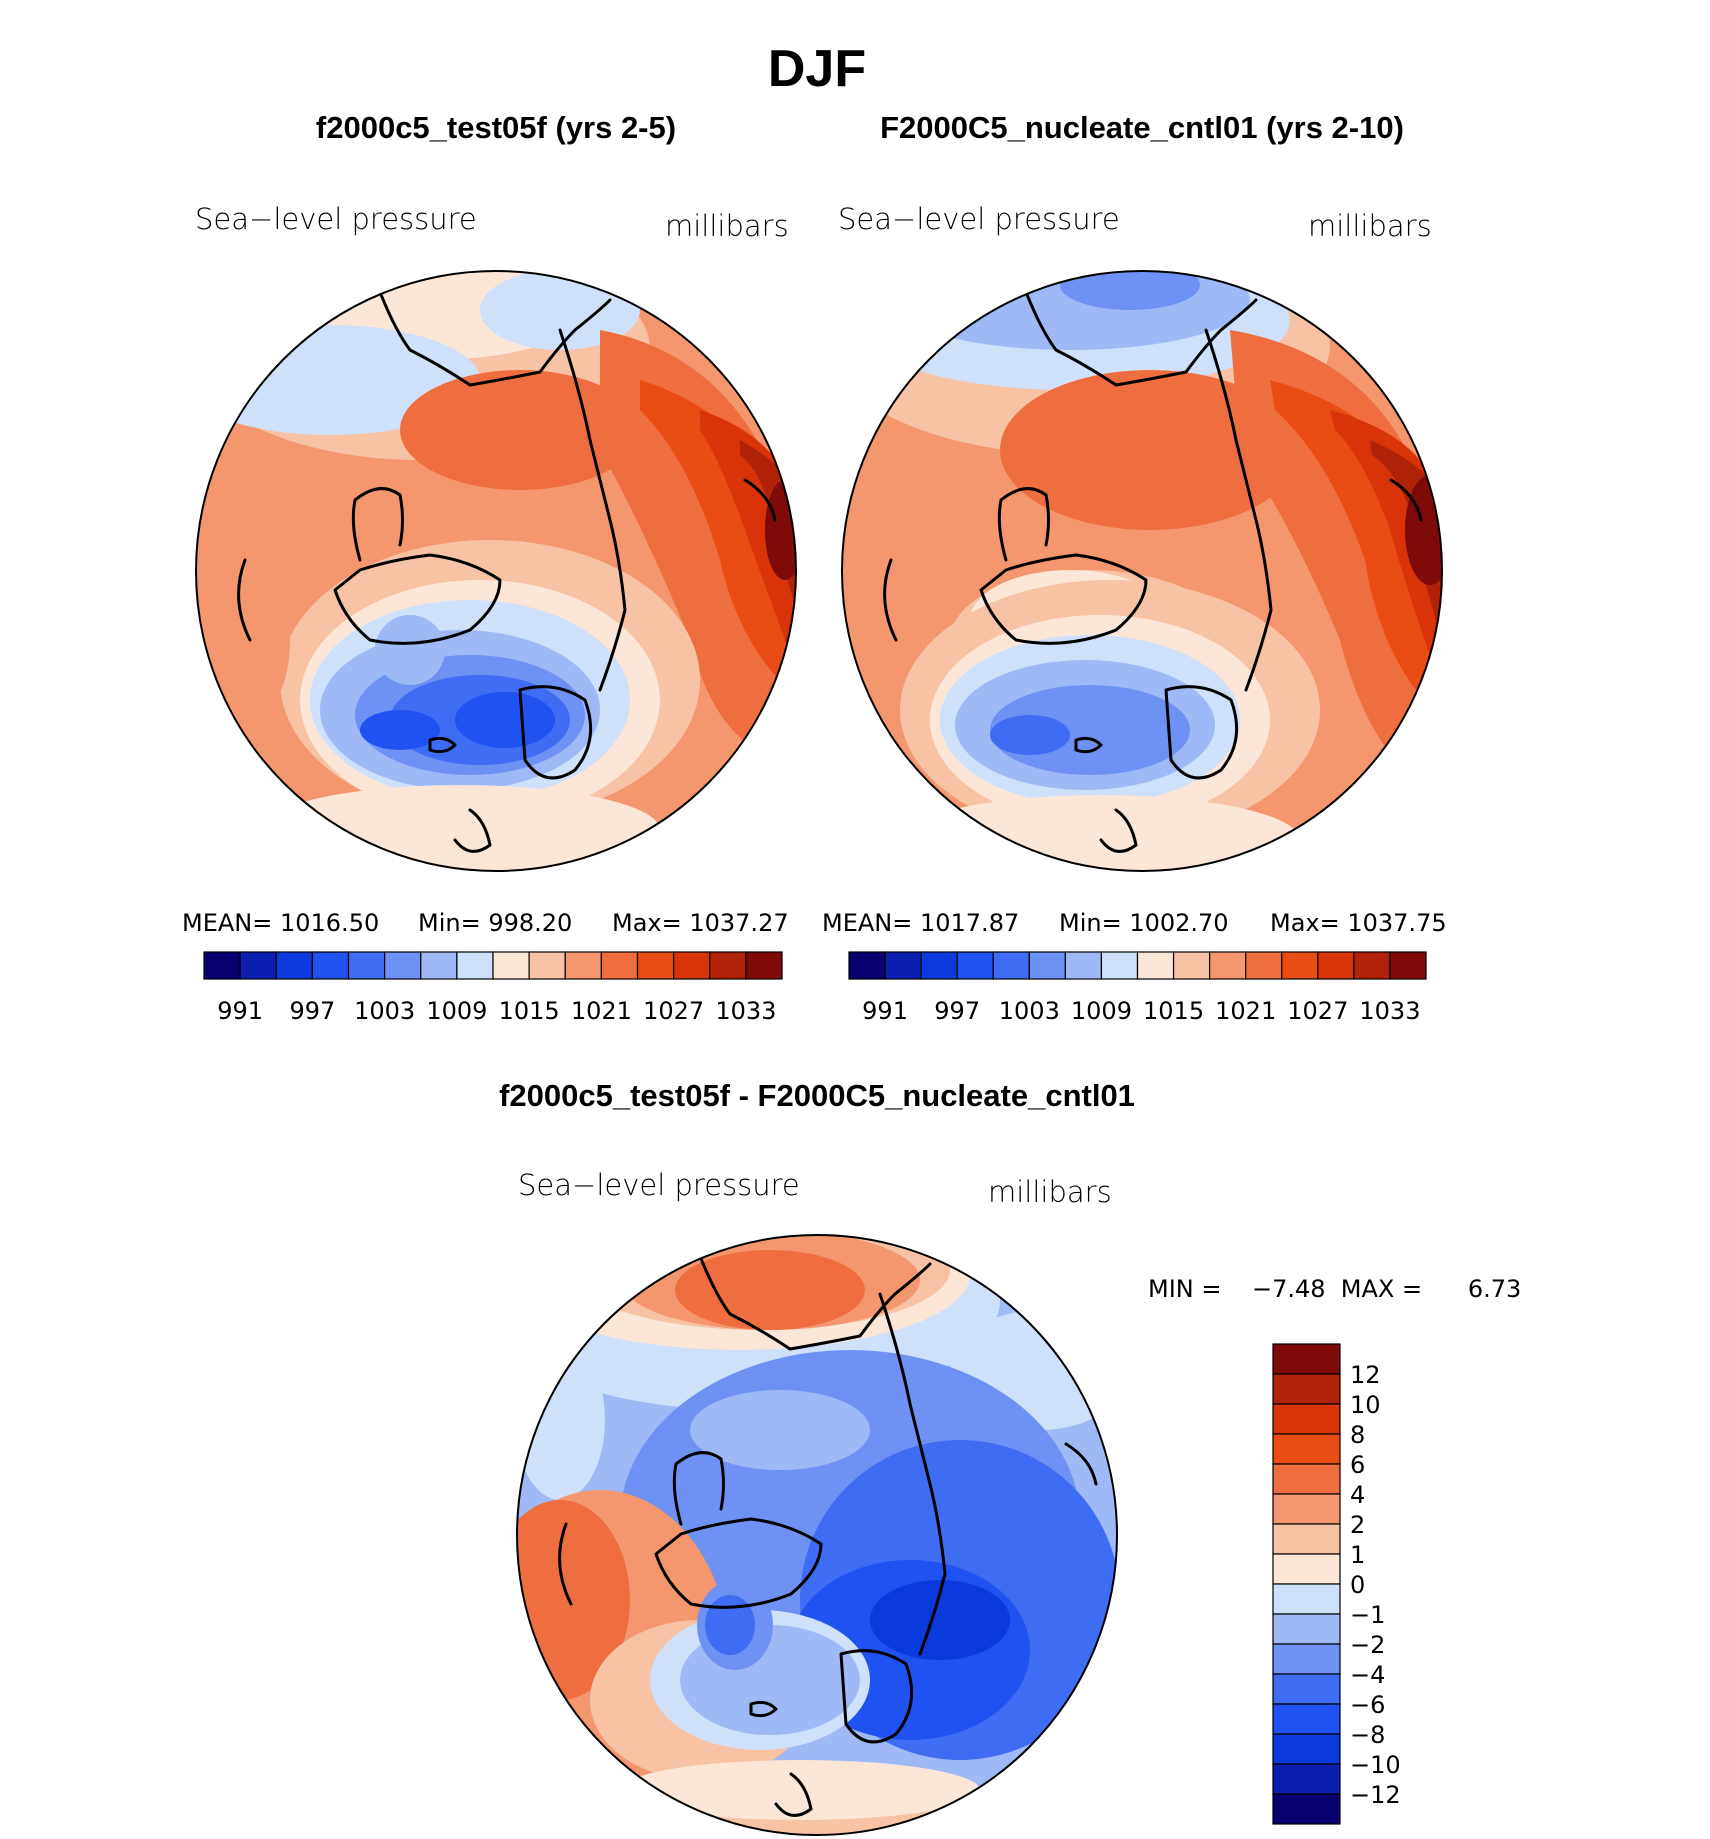 The height and width of the screenshot is (1839, 1710). What do you see at coordinates (885, 1011) in the screenshot?
I see `colorbar-tick-label: 991` at bounding box center [885, 1011].